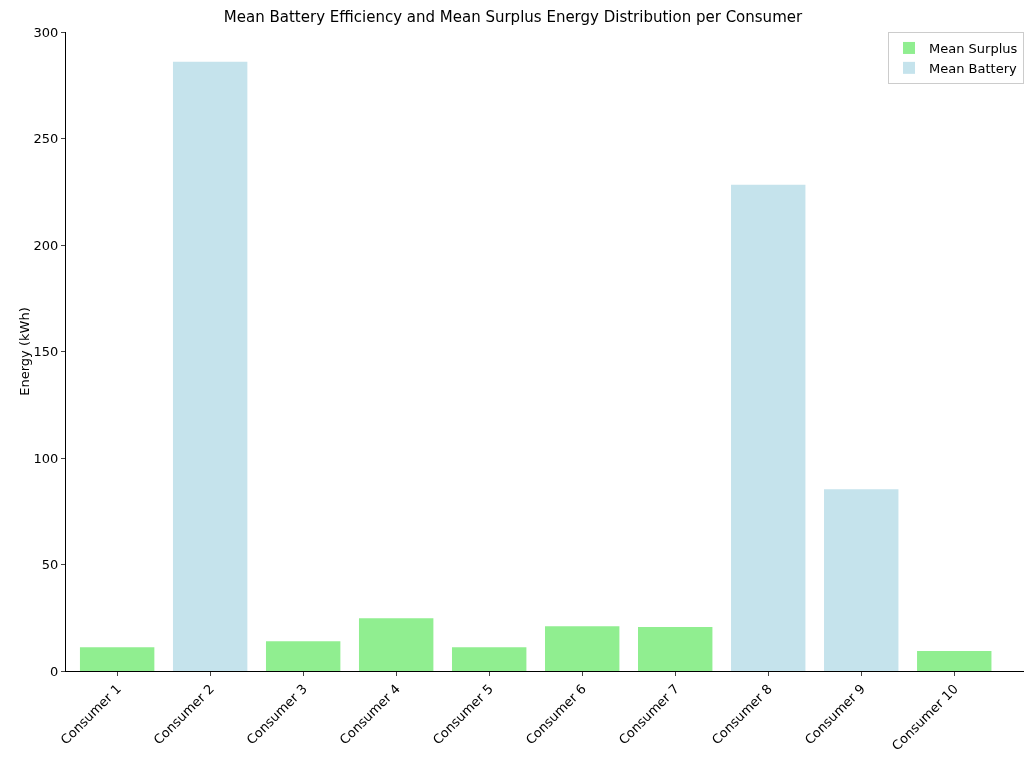 The image size is (1026, 761). I want to click on legend-label: Mean Surplus, so click(973, 49).